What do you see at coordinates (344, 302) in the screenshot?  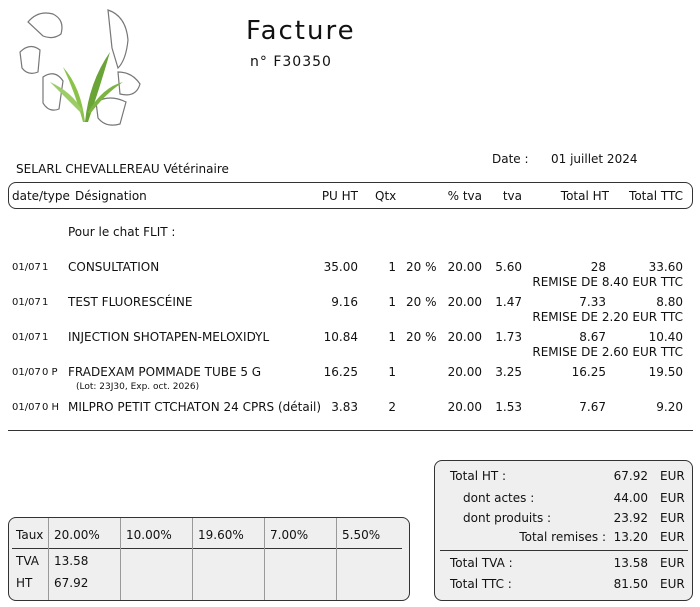 I see `row-pu-ht: 9.16` at bounding box center [344, 302].